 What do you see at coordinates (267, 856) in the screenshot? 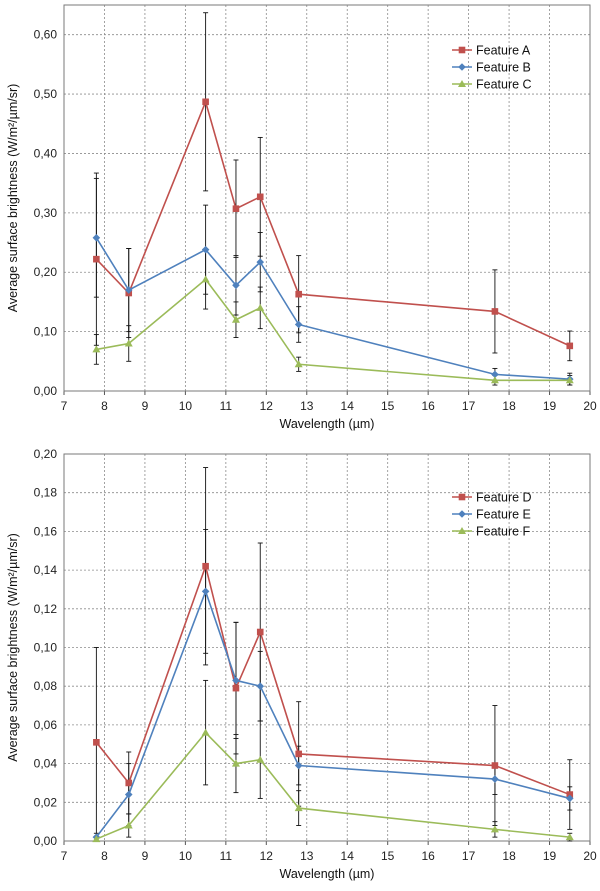
I see `chart-2-xtick-label: 12` at bounding box center [267, 856].